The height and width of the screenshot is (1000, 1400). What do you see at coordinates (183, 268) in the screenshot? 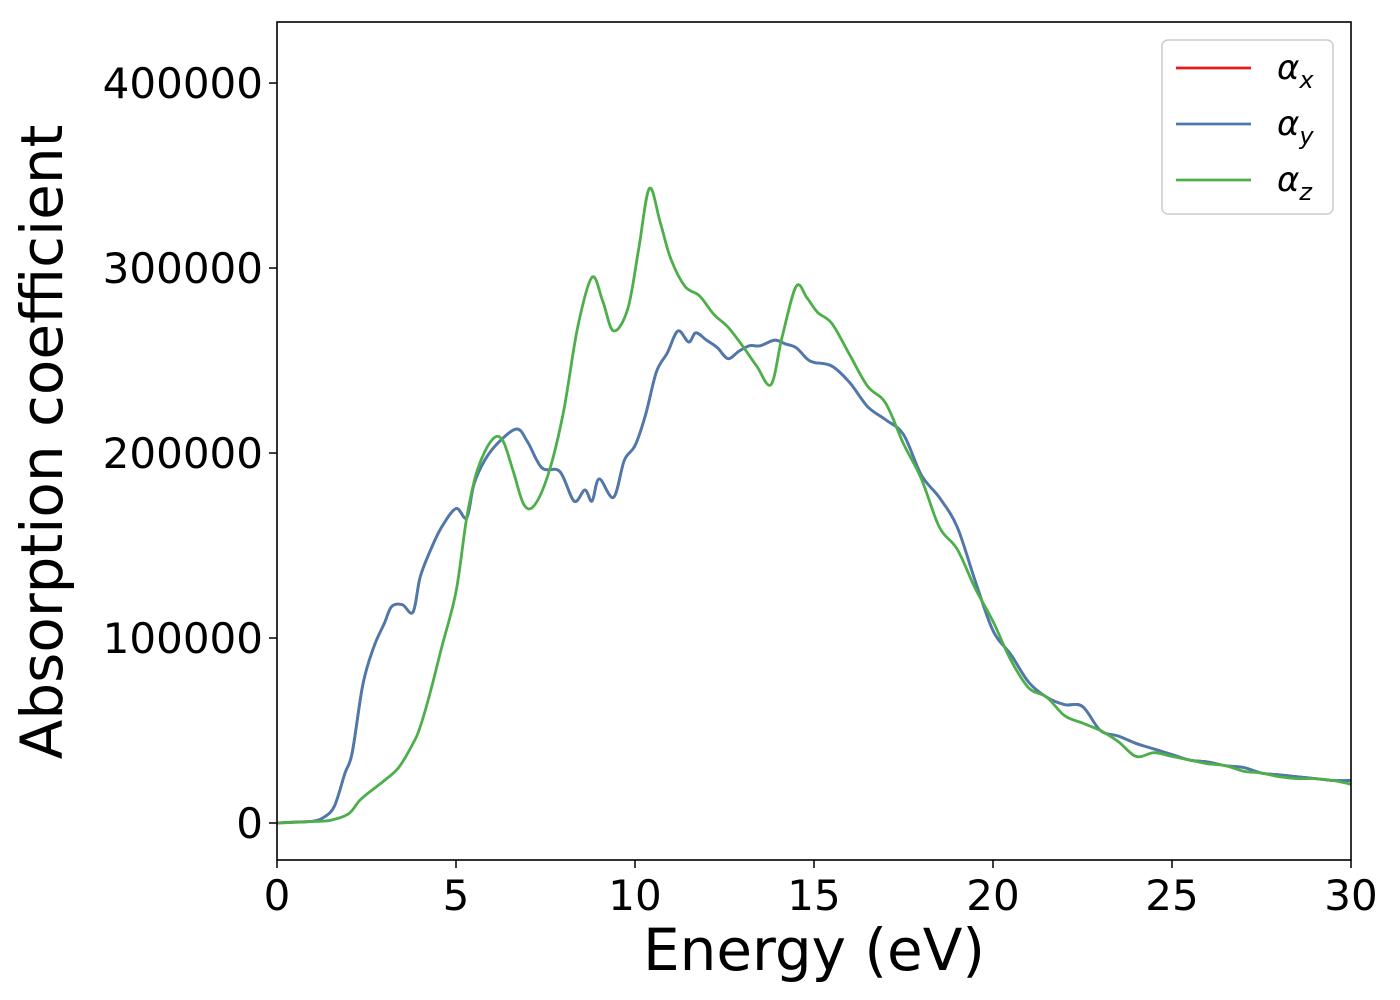
I see `y-tick-label: 300000` at bounding box center [183, 268].